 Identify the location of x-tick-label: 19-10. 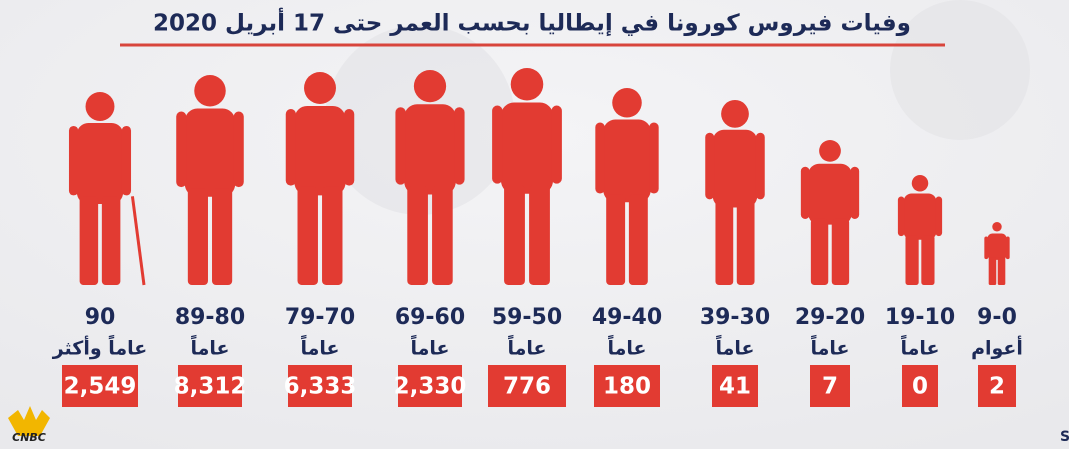
(920, 317).